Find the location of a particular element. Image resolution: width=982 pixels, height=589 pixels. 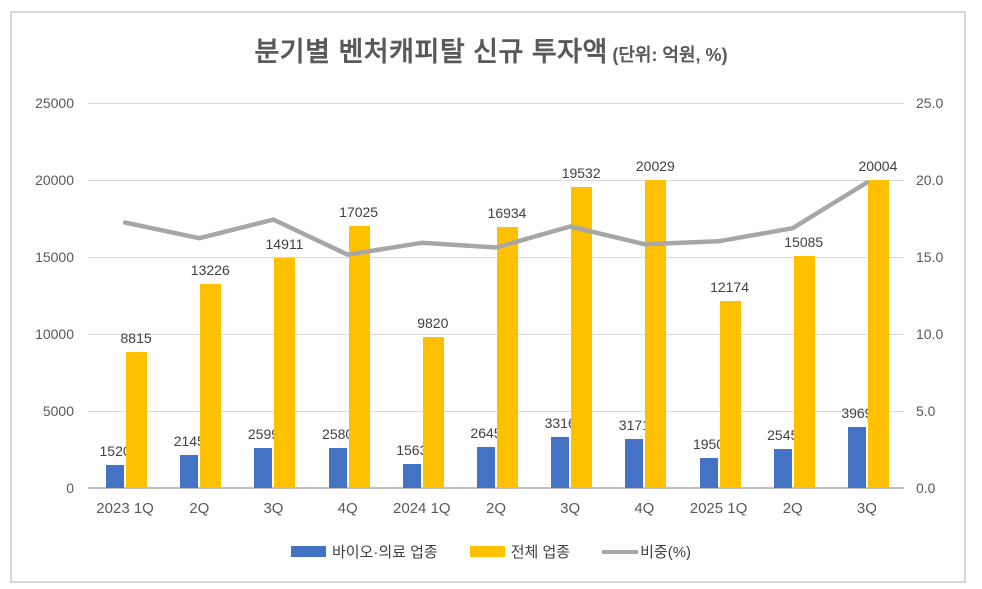

legend-line-swatch is located at coordinates (620, 551).